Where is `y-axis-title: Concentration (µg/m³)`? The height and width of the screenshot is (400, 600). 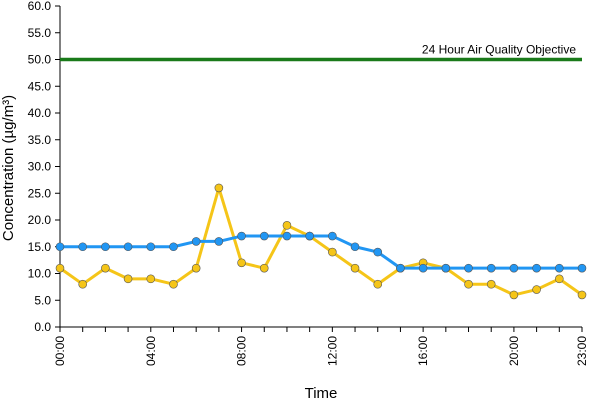
y-axis-title: Concentration (µg/m³) is located at coordinates (8, 168).